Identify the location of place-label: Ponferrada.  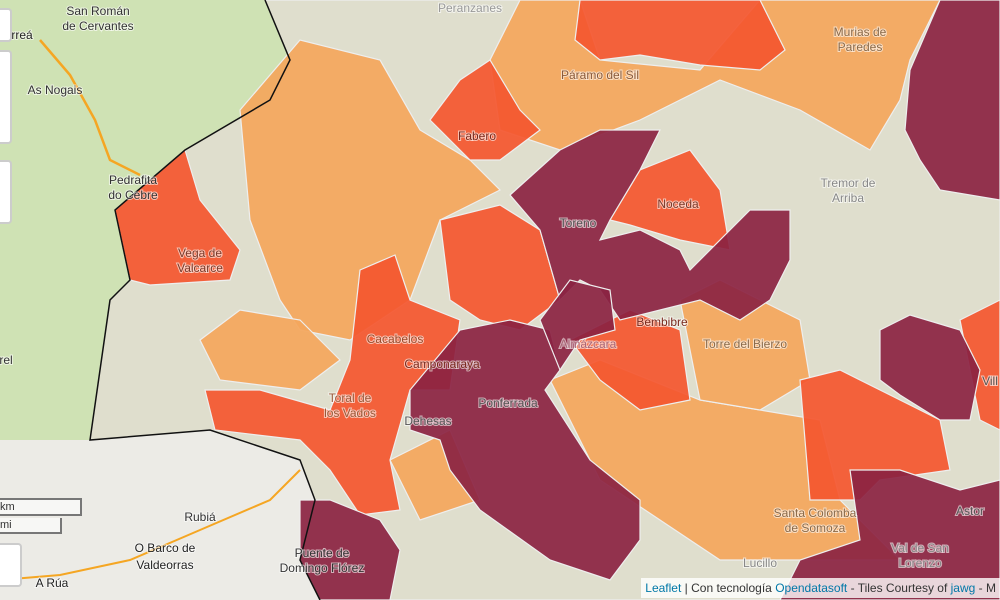
(508, 403).